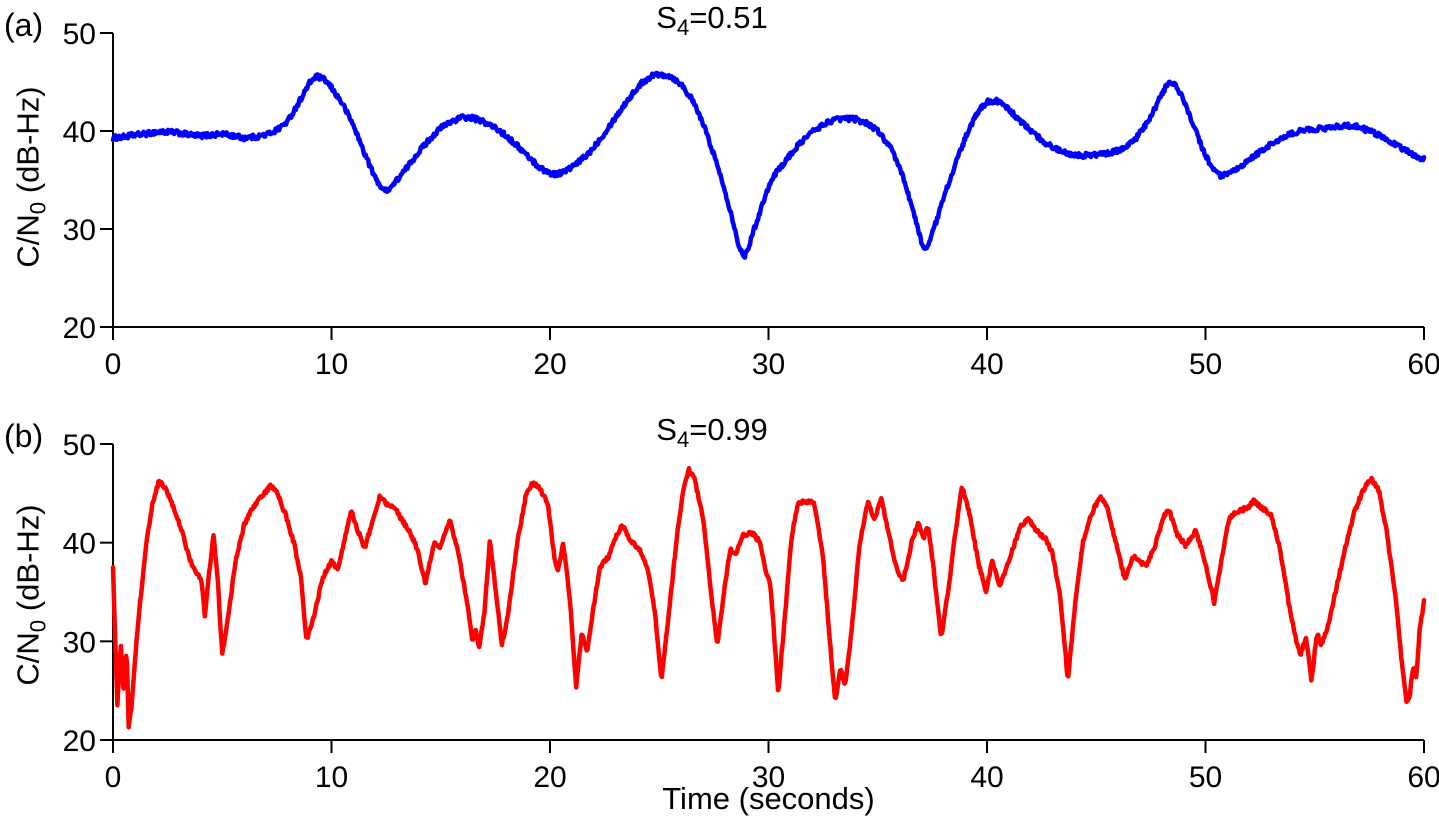 The image size is (1439, 824). I want to click on x-tick-label-a: 40, so click(986, 364).